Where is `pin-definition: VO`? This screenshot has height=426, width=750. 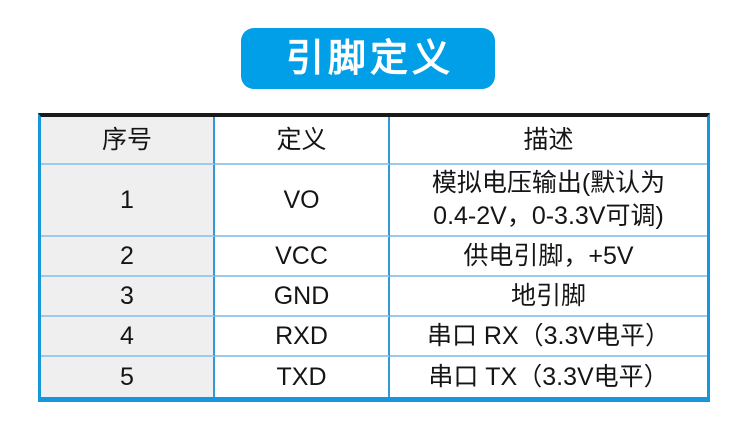 pin-definition: VO is located at coordinates (302, 201).